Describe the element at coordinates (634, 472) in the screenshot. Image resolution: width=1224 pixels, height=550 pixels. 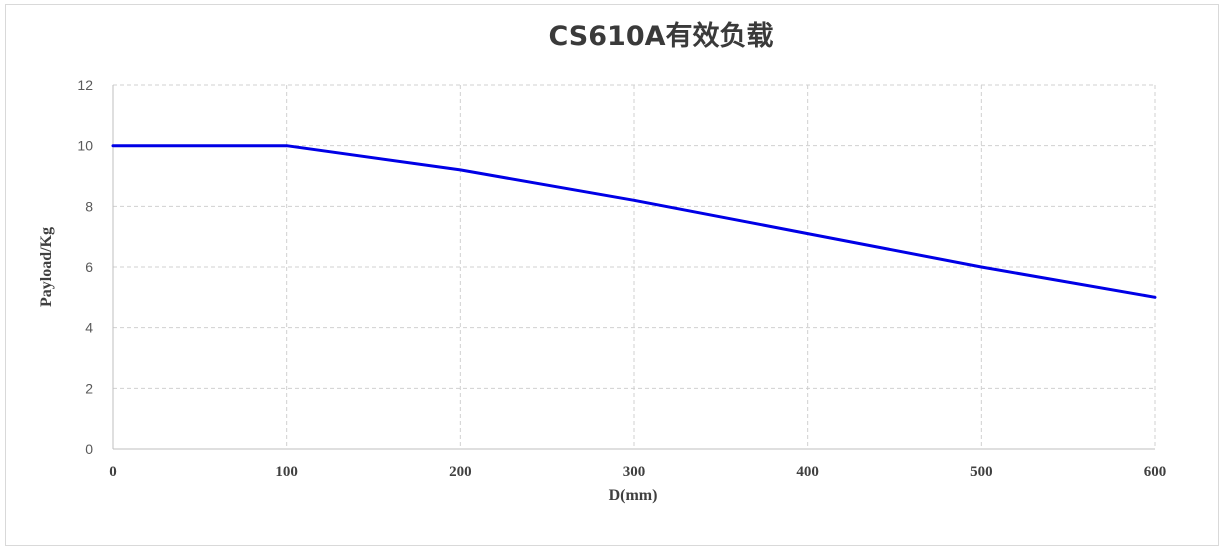
I see `x-tick-label: 300` at that location.